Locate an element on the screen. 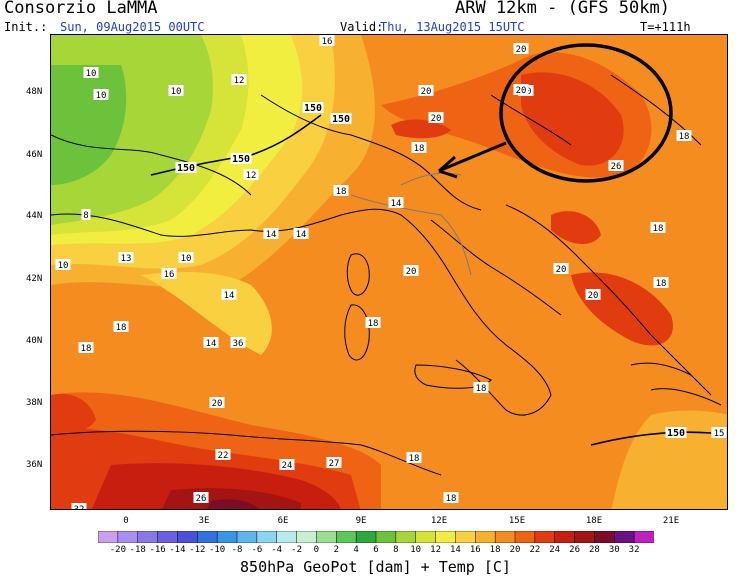 The image size is (751, 580). color-scale-label: 6 is located at coordinates (376, 550).